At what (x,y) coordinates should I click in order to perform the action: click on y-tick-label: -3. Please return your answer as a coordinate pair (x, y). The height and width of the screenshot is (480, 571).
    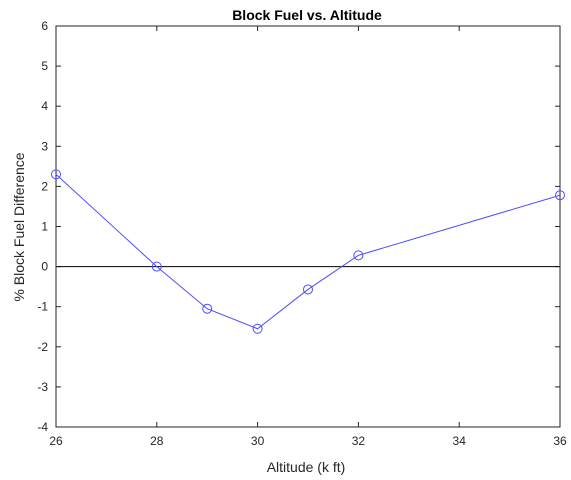
    Looking at the image, I should click on (42, 387).